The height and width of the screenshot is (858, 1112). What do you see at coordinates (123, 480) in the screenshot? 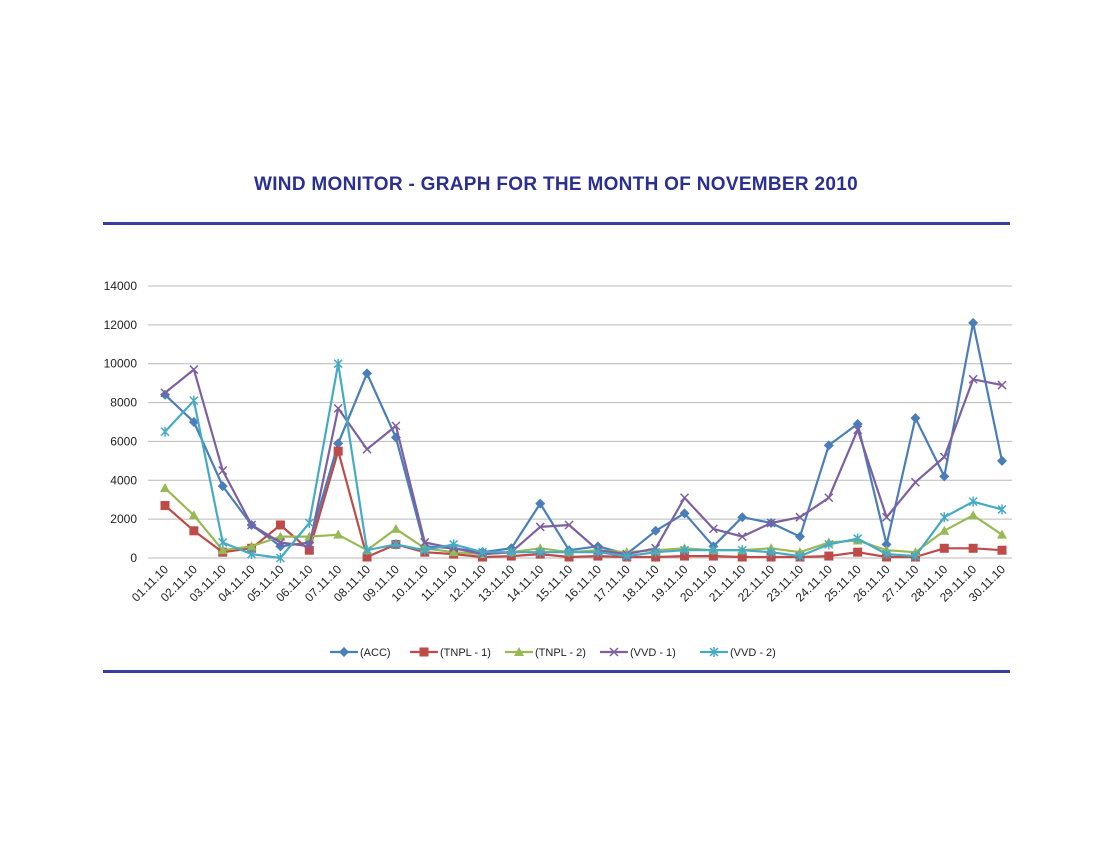
I see `y-tick-label: 4000` at bounding box center [123, 480].